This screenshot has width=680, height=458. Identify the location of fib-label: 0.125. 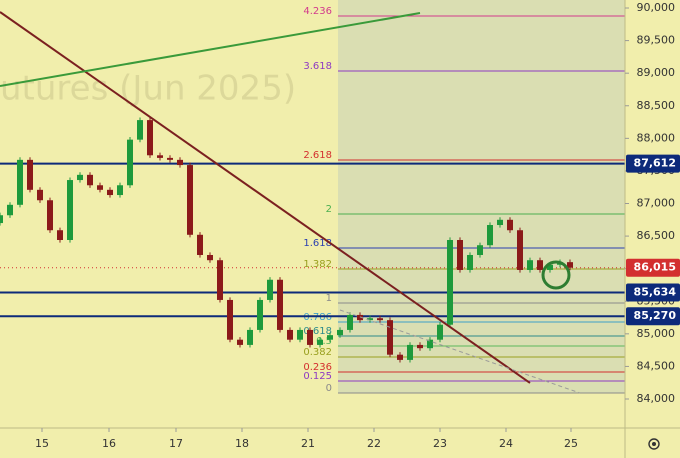
(317, 376).